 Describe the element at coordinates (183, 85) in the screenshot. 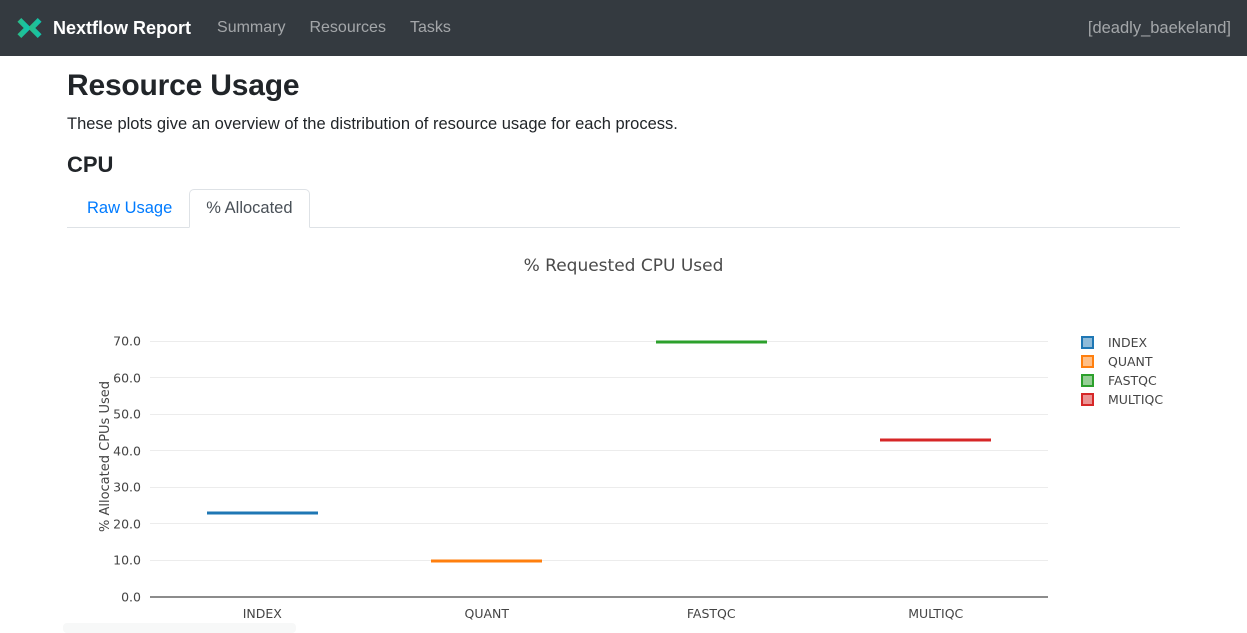

I see `page-title: Resource Usage` at that location.